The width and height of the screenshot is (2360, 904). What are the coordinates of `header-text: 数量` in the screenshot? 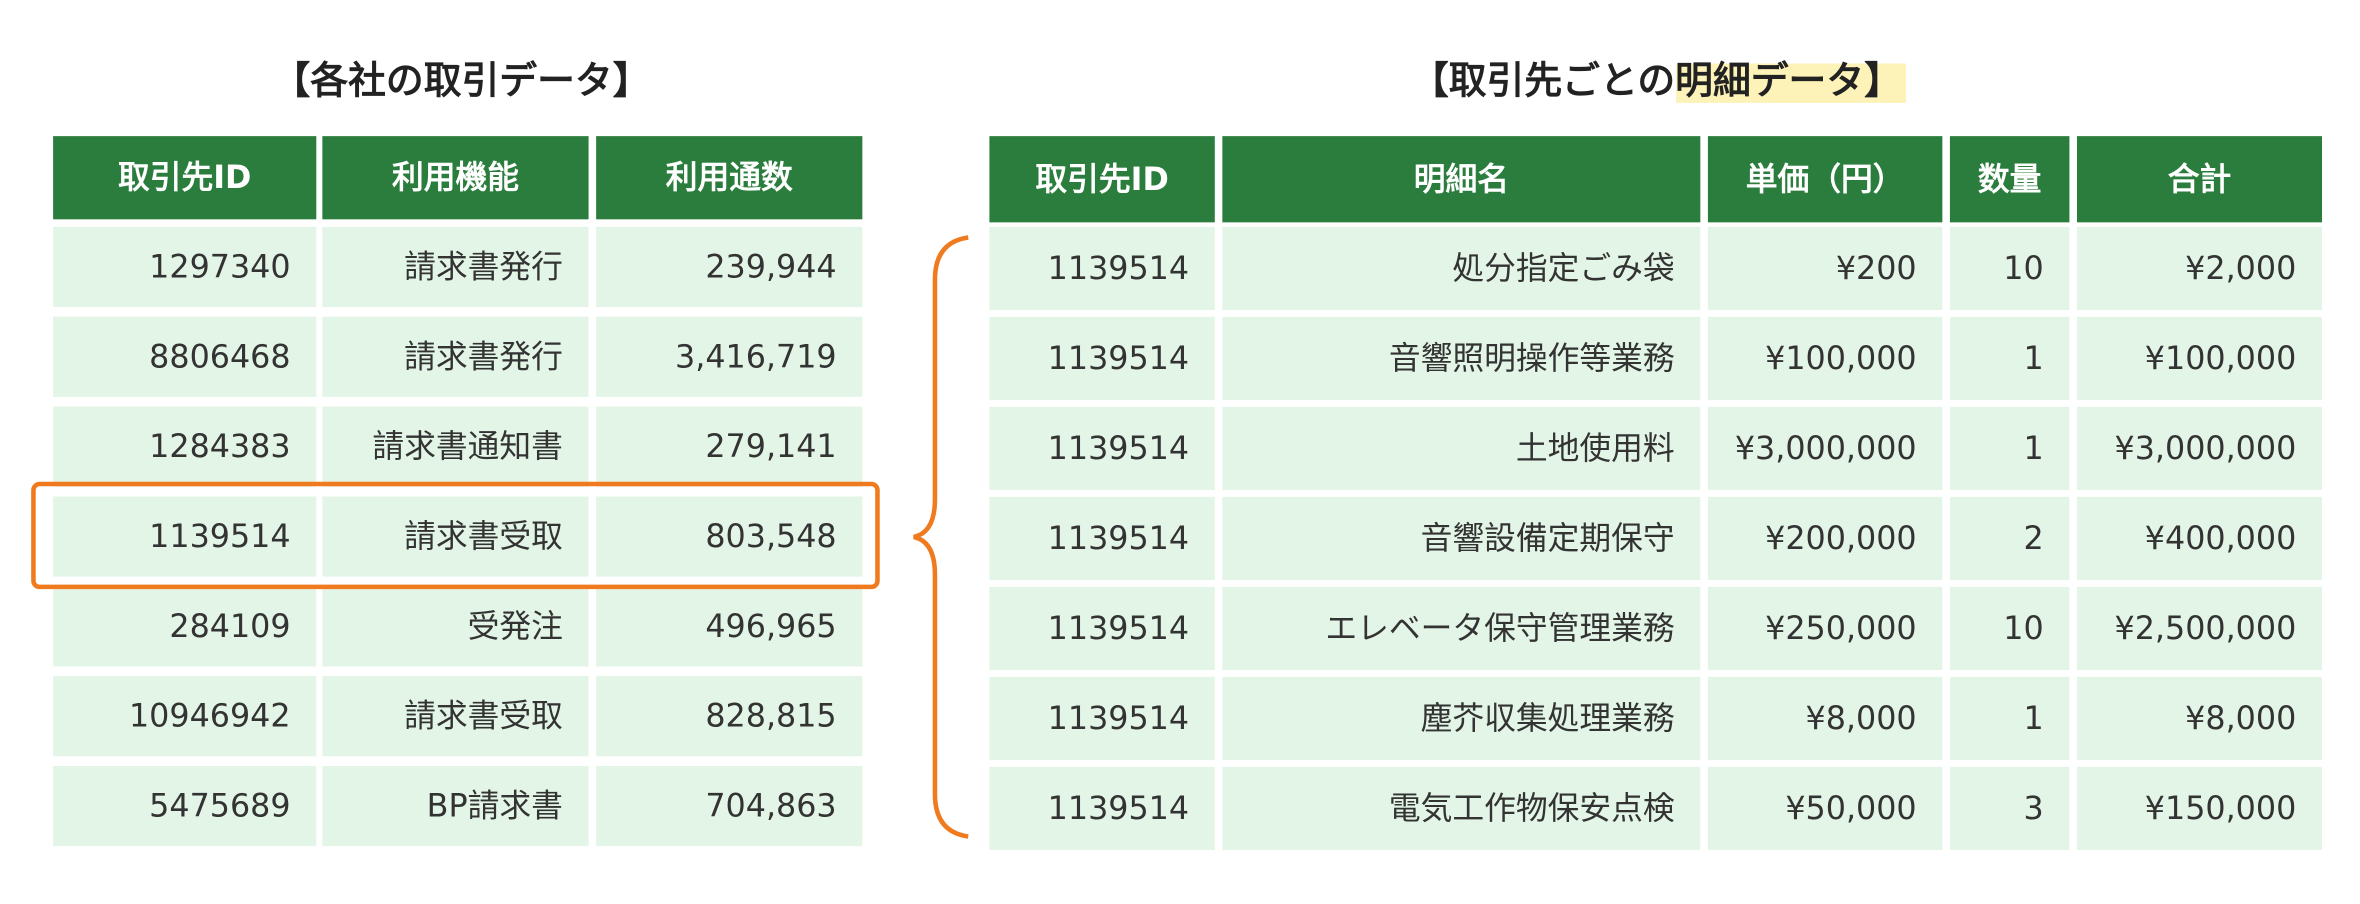 It's located at (2010, 180).